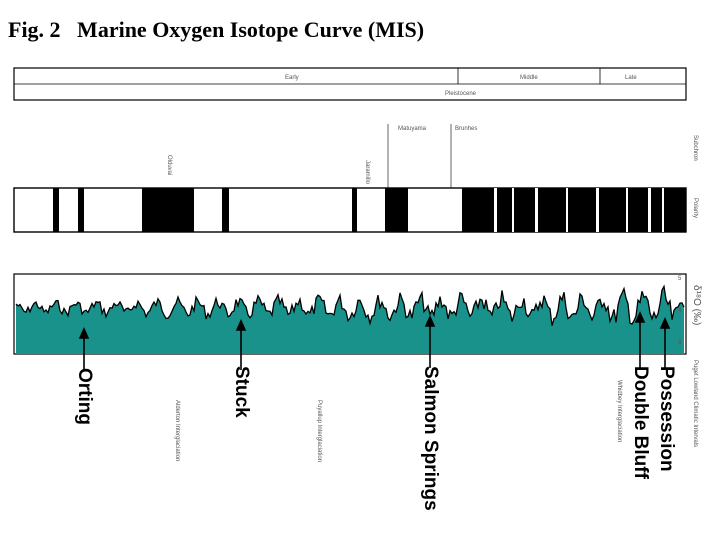  Describe the element at coordinates (216, 29) in the screenshot. I see `figure-title: Fig. 2 Marine Oxygen Isotope Curve (MIS)` at that location.